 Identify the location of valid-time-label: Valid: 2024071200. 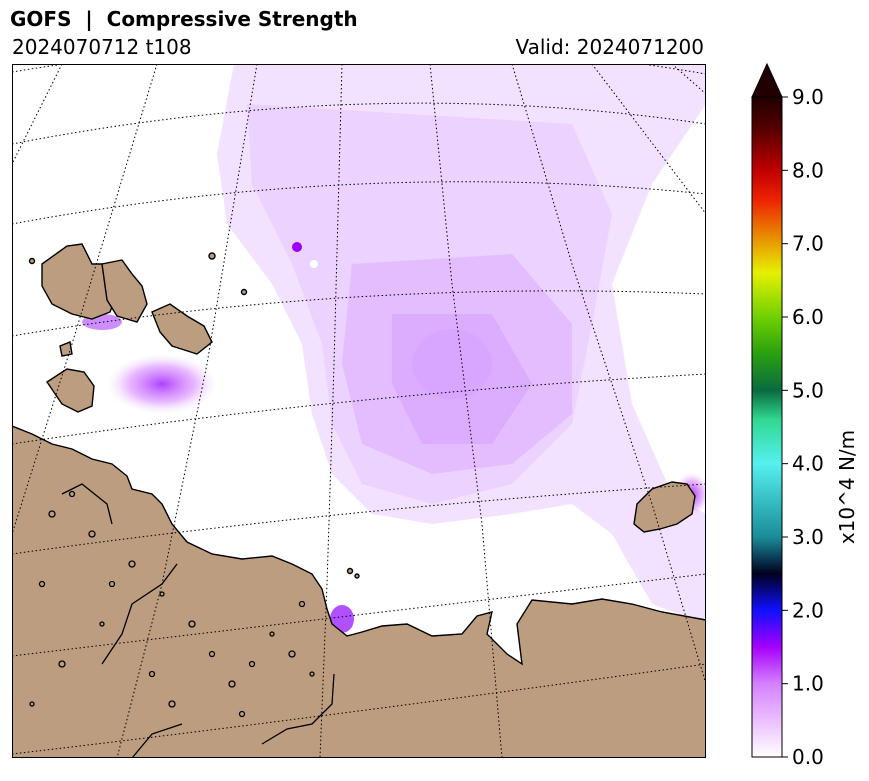
(609, 47).